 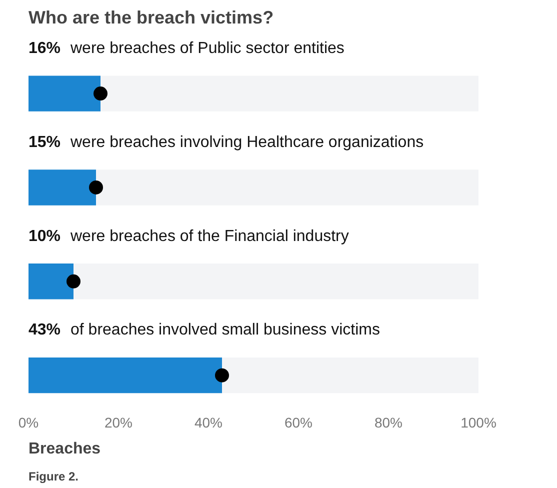 What do you see at coordinates (44, 142) in the screenshot?
I see `text: 15%` at bounding box center [44, 142].